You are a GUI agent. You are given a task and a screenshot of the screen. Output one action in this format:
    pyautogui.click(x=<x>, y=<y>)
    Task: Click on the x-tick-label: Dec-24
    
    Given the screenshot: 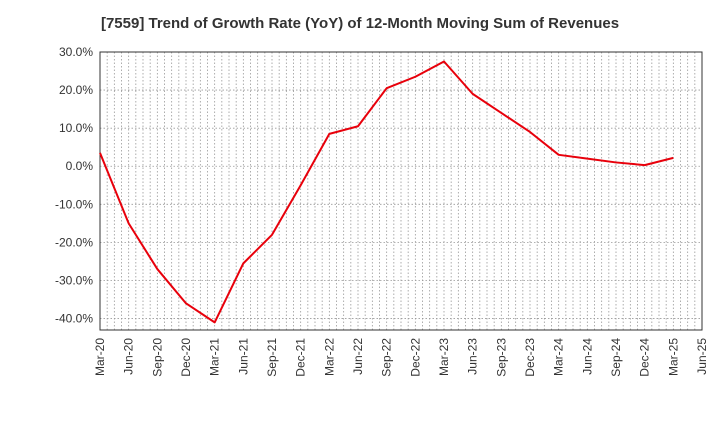 What is the action you would take?
    pyautogui.click(x=645, y=357)
    